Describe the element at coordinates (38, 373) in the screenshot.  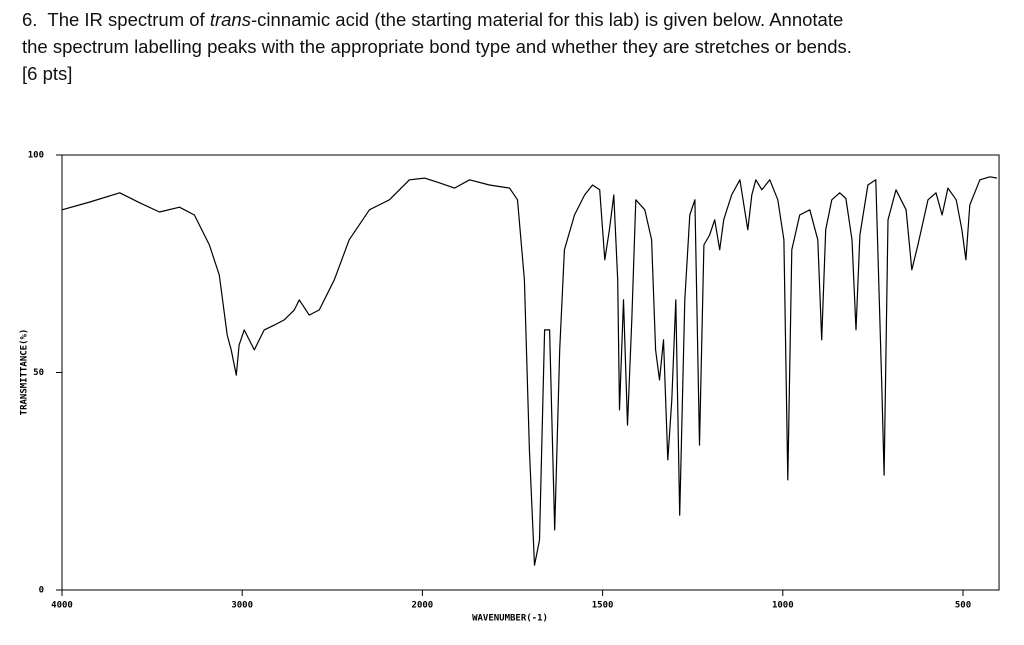
I see `y-tick-label: 50` at that location.